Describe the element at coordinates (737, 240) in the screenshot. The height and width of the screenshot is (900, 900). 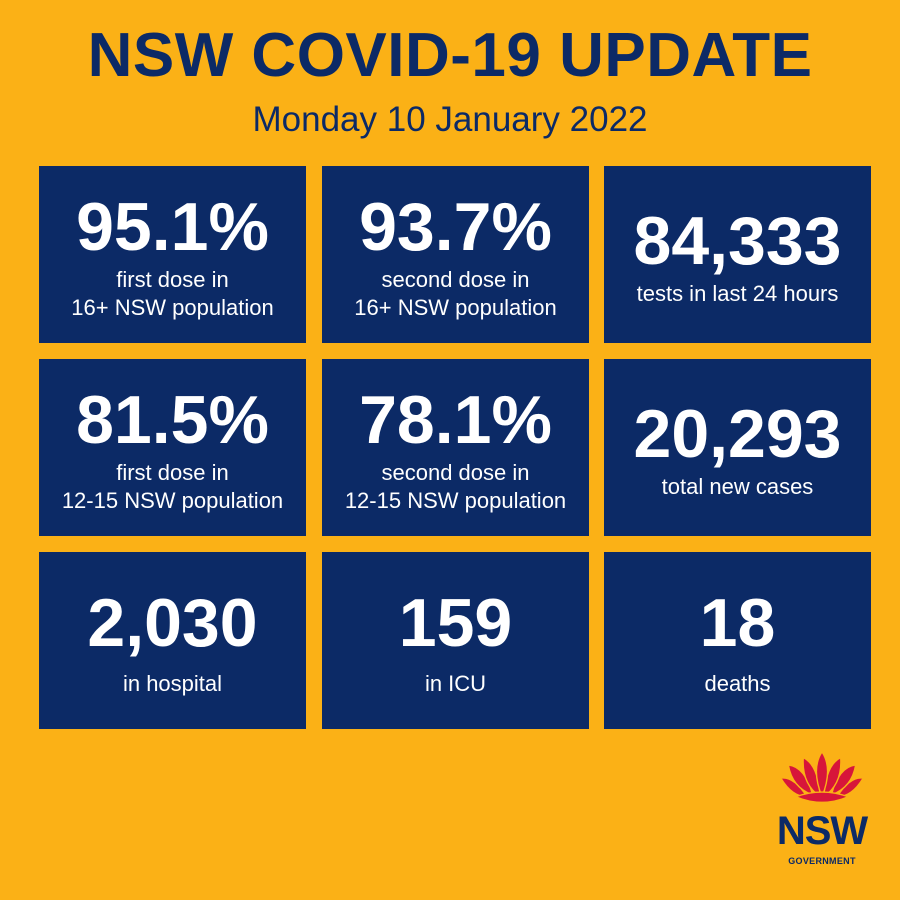
I see `stat-value: 84,333` at that location.